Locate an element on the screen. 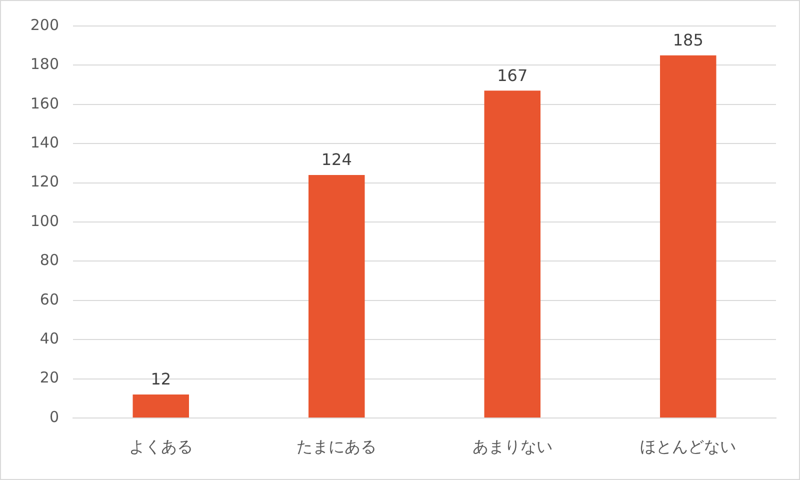 The height and width of the screenshot is (480, 800). y-tick-label: 200 is located at coordinates (44, 25).